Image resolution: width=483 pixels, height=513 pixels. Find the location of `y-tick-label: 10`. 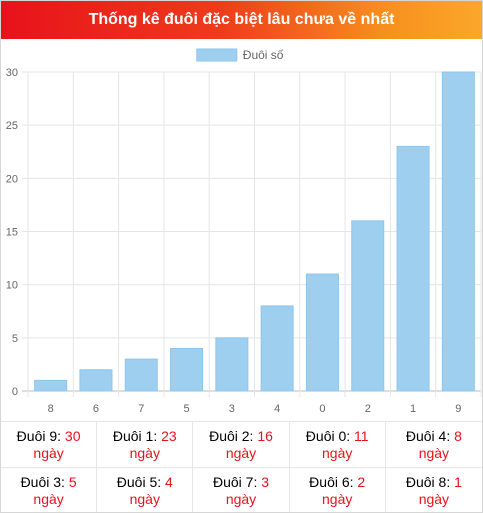

y-tick-label: 10 is located at coordinates (12, 286).